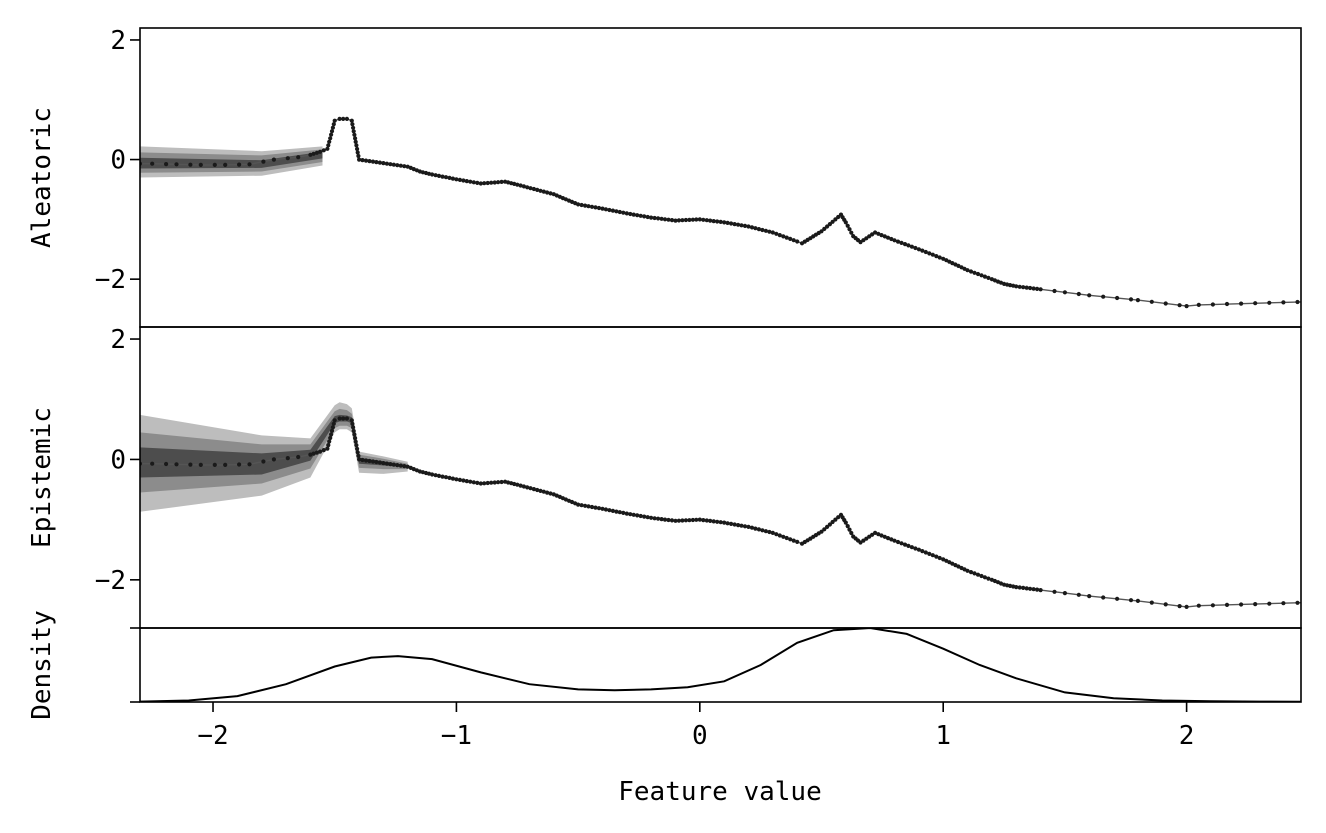  I want to click on y-axis-label: Epistemic, so click(42, 477).